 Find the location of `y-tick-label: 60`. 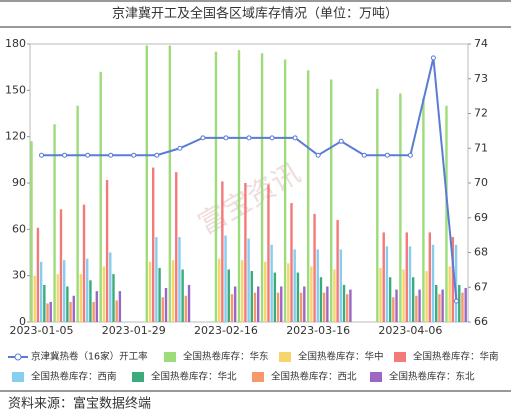

y-tick-label: 60 is located at coordinates (19, 228).